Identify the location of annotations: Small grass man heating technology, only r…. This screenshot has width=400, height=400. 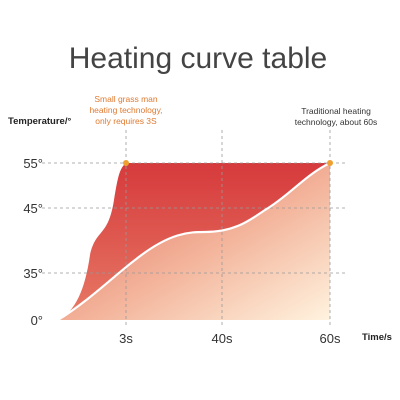
(233, 110).